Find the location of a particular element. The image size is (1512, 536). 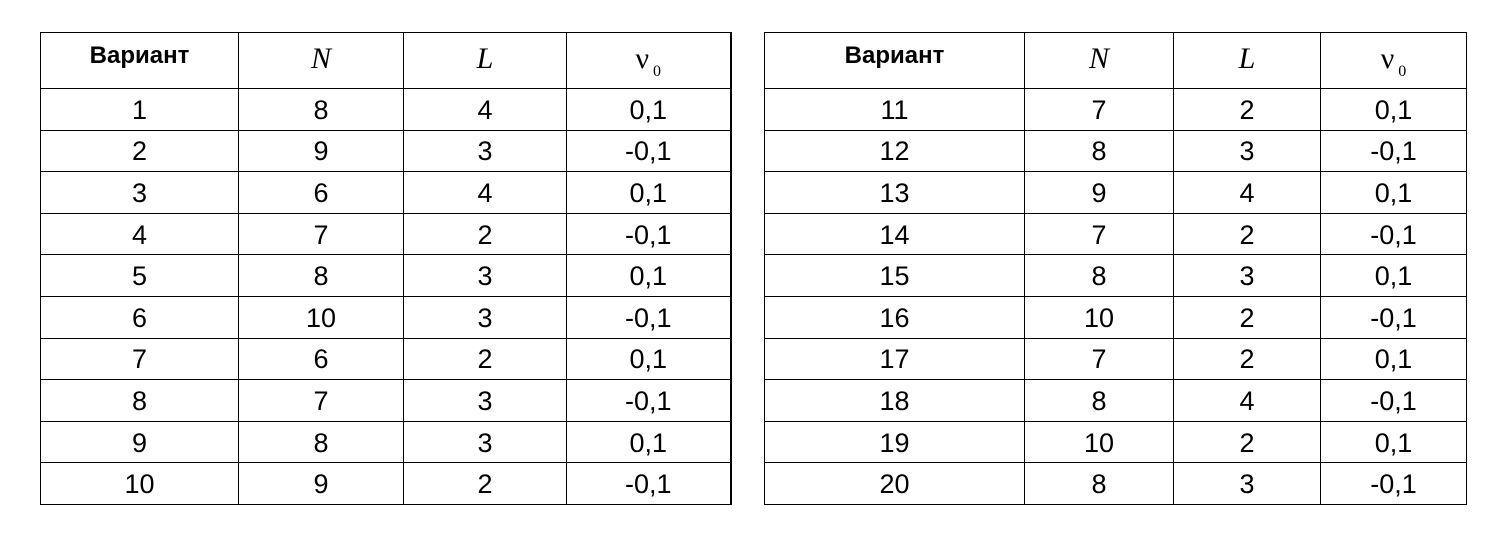

cell-variant-left: 4 is located at coordinates (139, 234).